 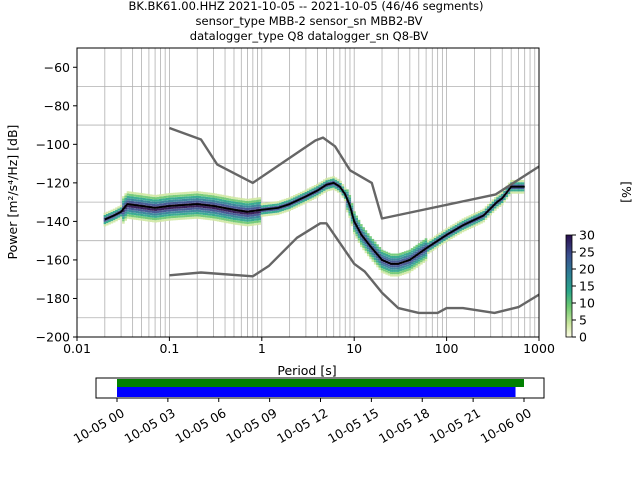 What do you see at coordinates (53, 337) in the screenshot?
I see `y-tick-label: −200` at bounding box center [53, 337].